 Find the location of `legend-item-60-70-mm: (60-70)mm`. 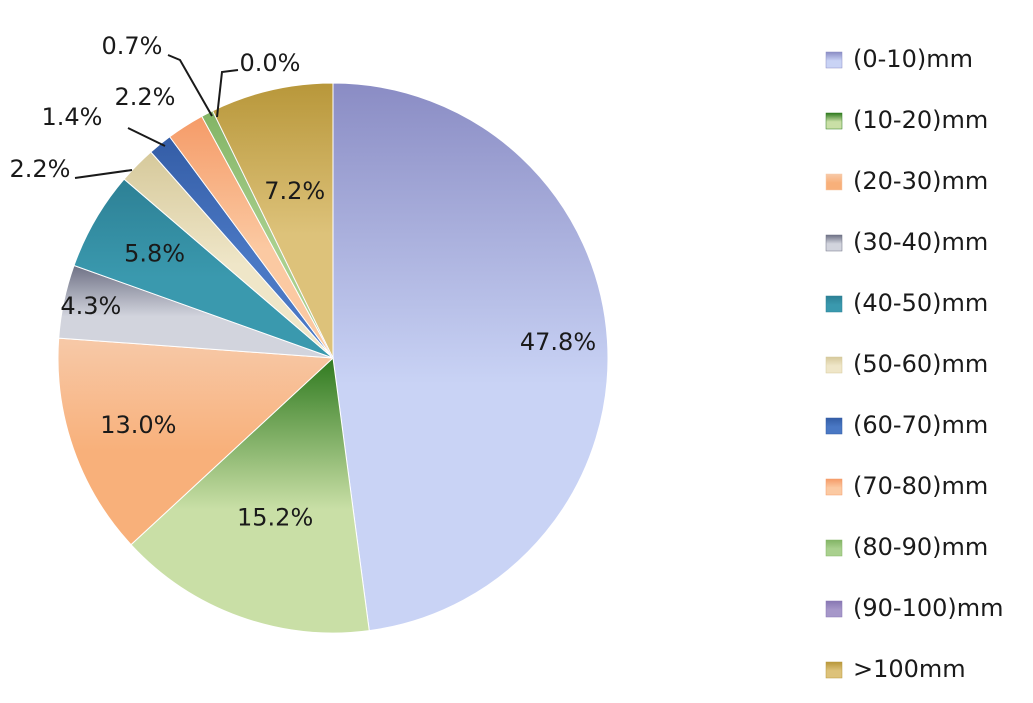

legend-item-60-70-mm: (60-70)mm is located at coordinates (906, 425).